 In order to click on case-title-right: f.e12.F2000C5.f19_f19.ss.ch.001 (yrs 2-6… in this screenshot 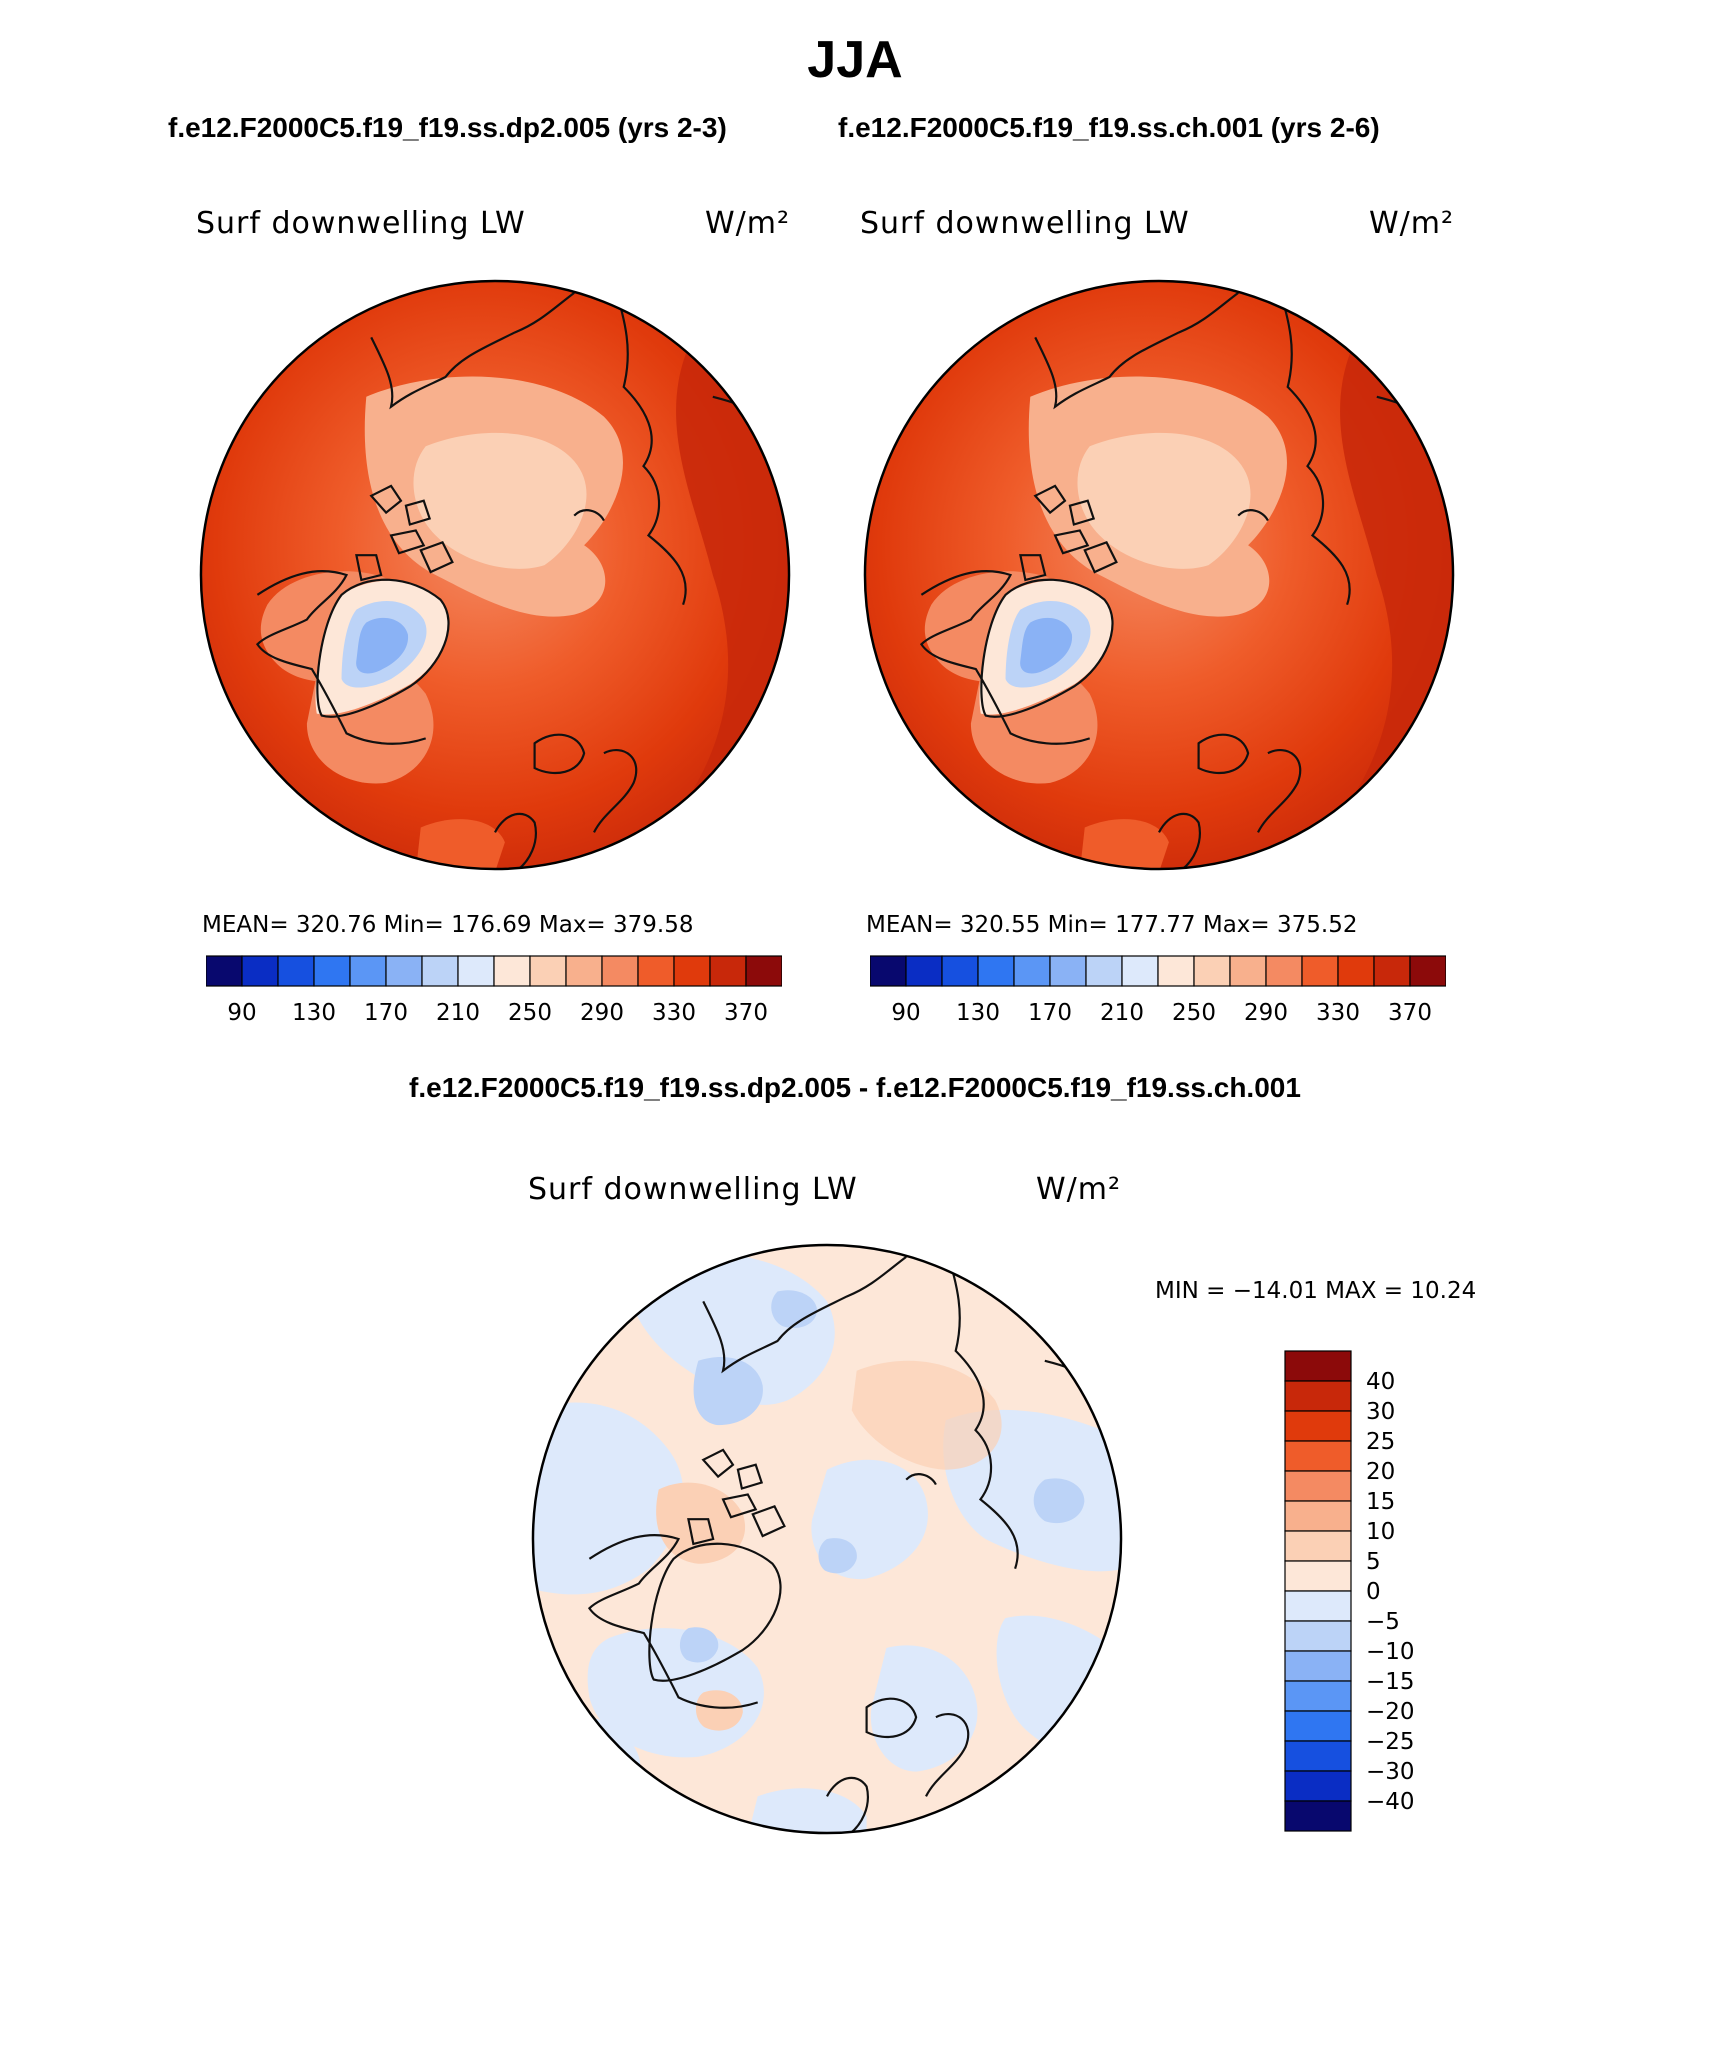, I will do `click(1109, 127)`.